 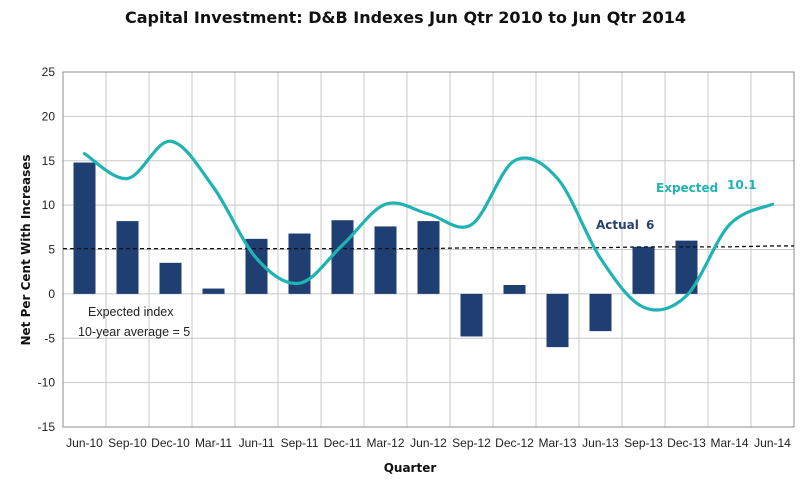 What do you see at coordinates (686, 443) in the screenshot?
I see `x-tick-label: Dec-13` at bounding box center [686, 443].